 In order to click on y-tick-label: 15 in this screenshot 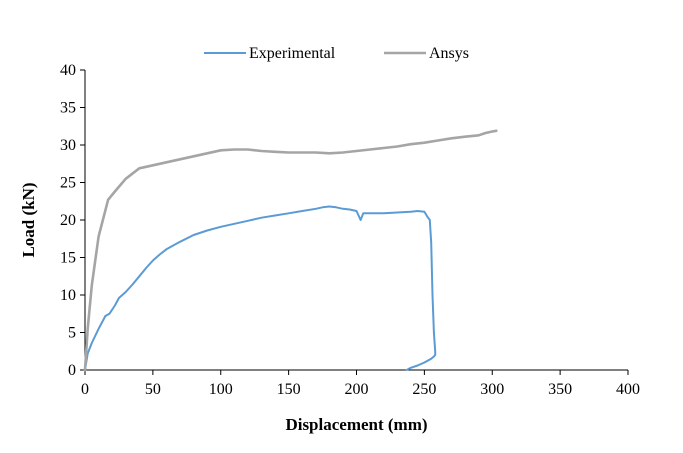, I will do `click(68, 258)`.